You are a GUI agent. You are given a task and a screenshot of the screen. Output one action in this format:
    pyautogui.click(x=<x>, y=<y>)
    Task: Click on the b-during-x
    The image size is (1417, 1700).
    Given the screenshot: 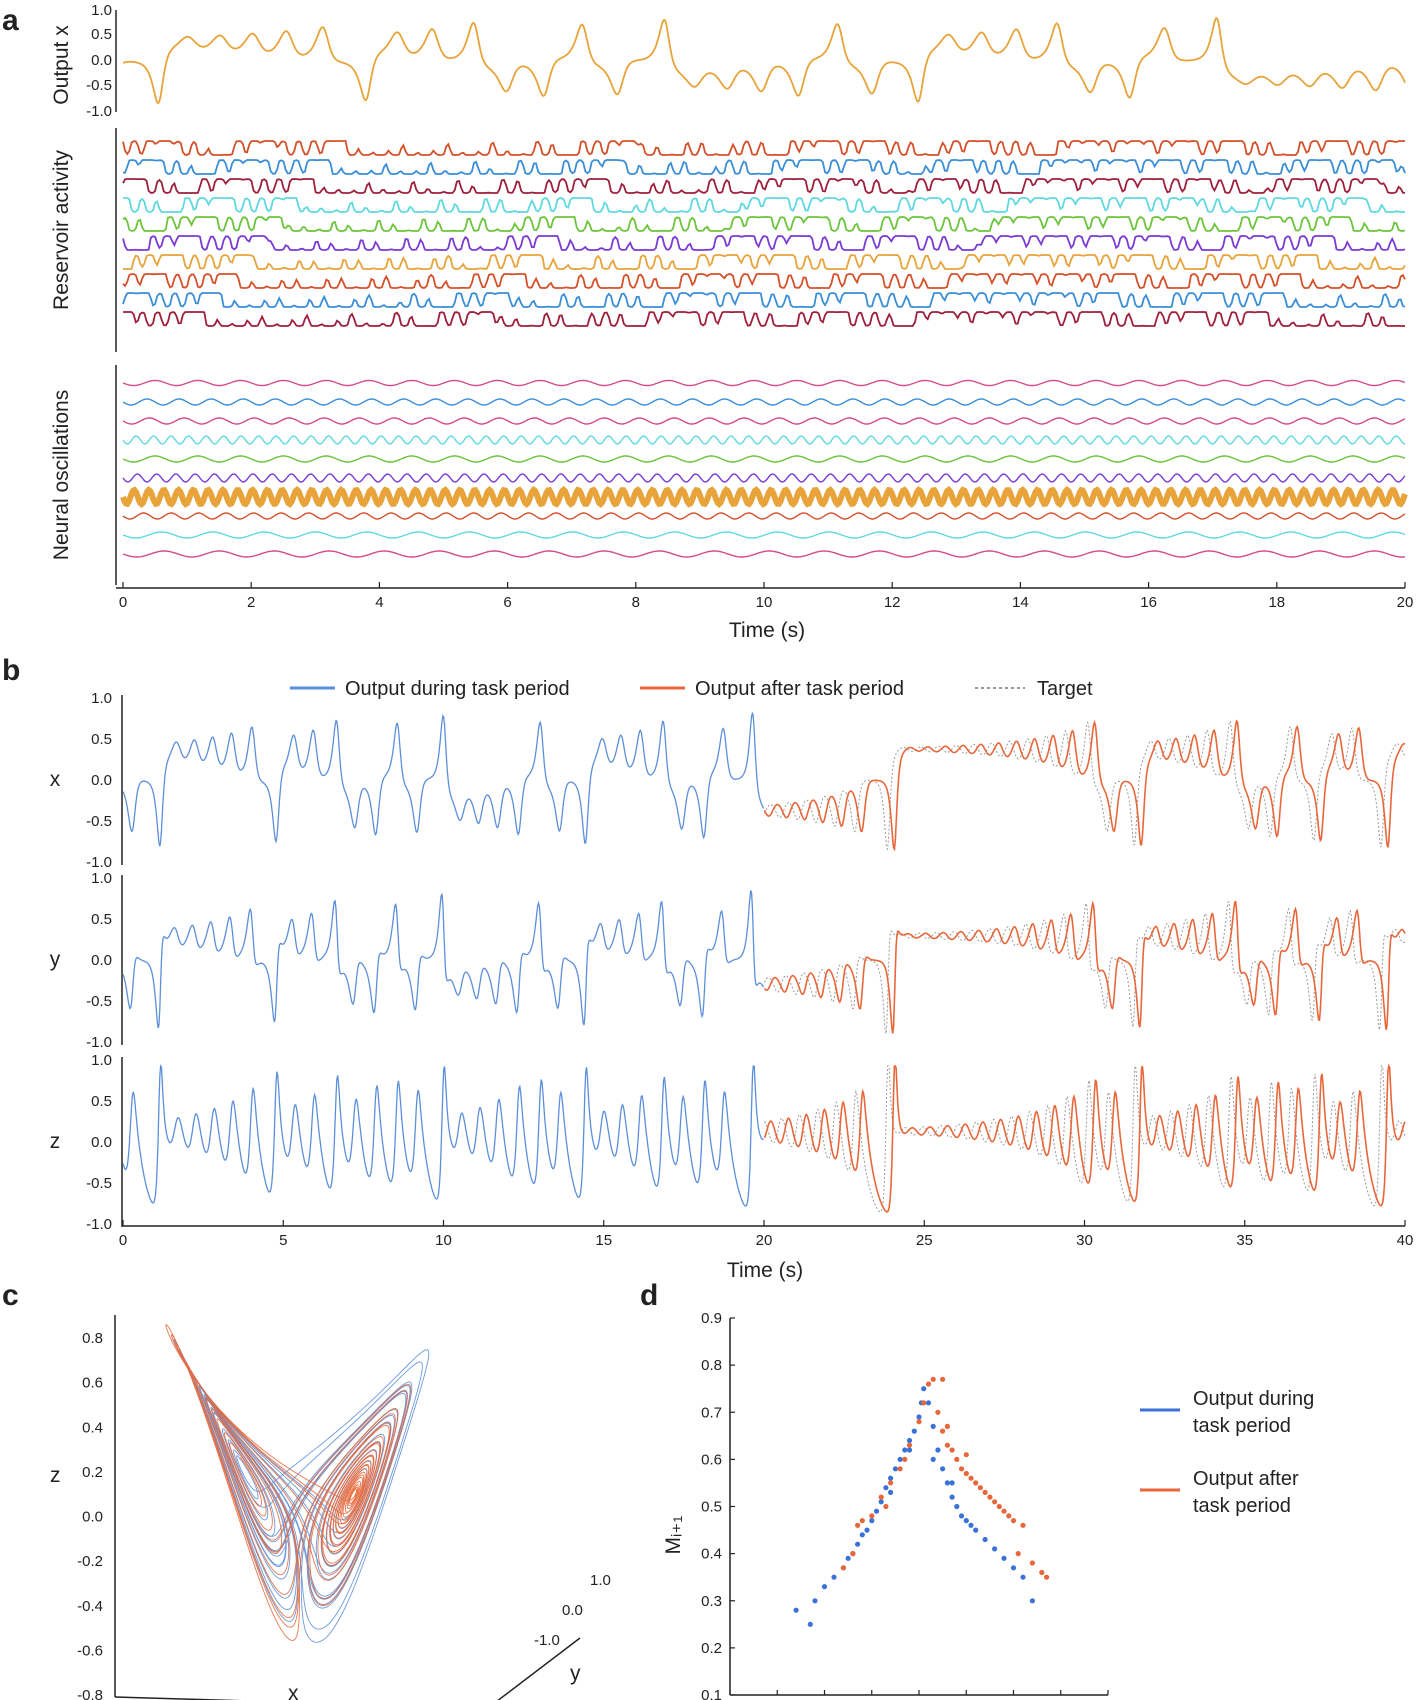 What is the action you would take?
    pyautogui.click(x=443, y=779)
    